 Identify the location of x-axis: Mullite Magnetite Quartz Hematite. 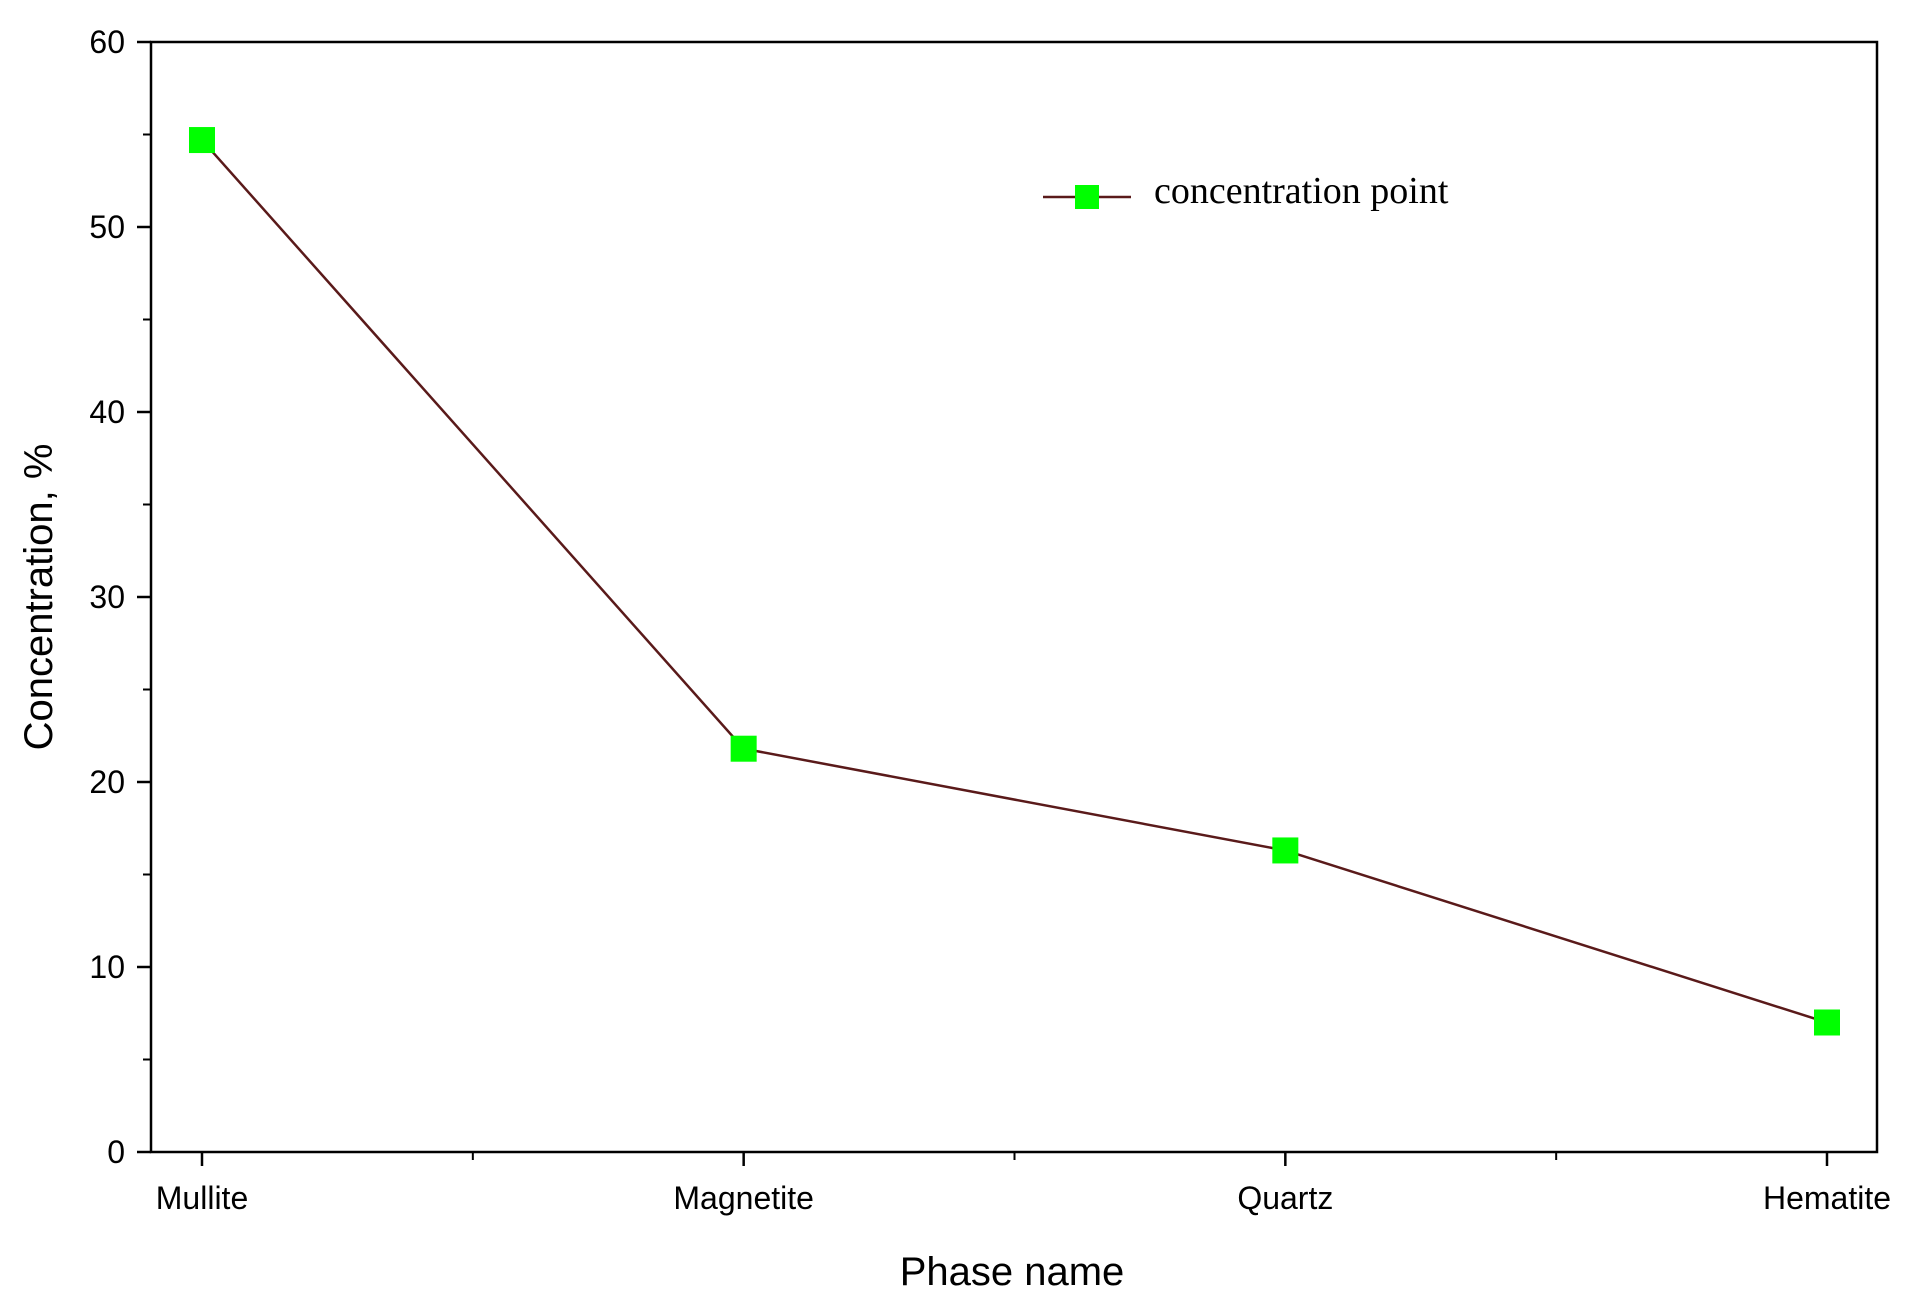
(1023, 1184).